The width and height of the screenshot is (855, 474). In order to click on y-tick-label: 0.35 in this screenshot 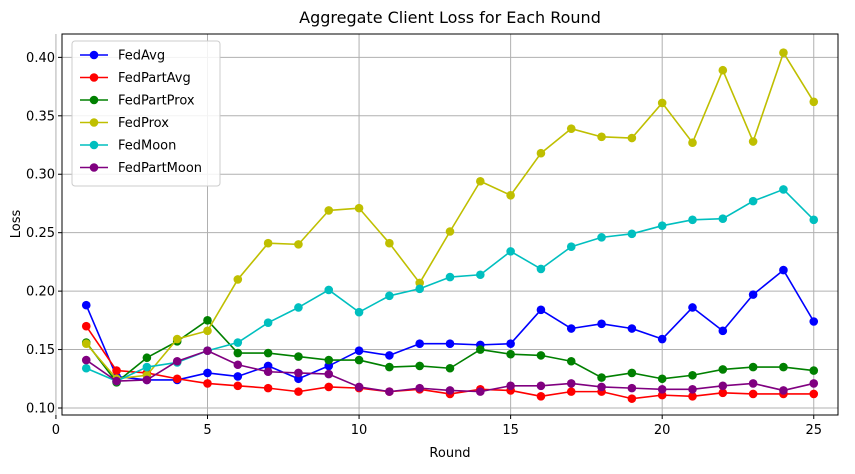, I will do `click(40, 116)`.